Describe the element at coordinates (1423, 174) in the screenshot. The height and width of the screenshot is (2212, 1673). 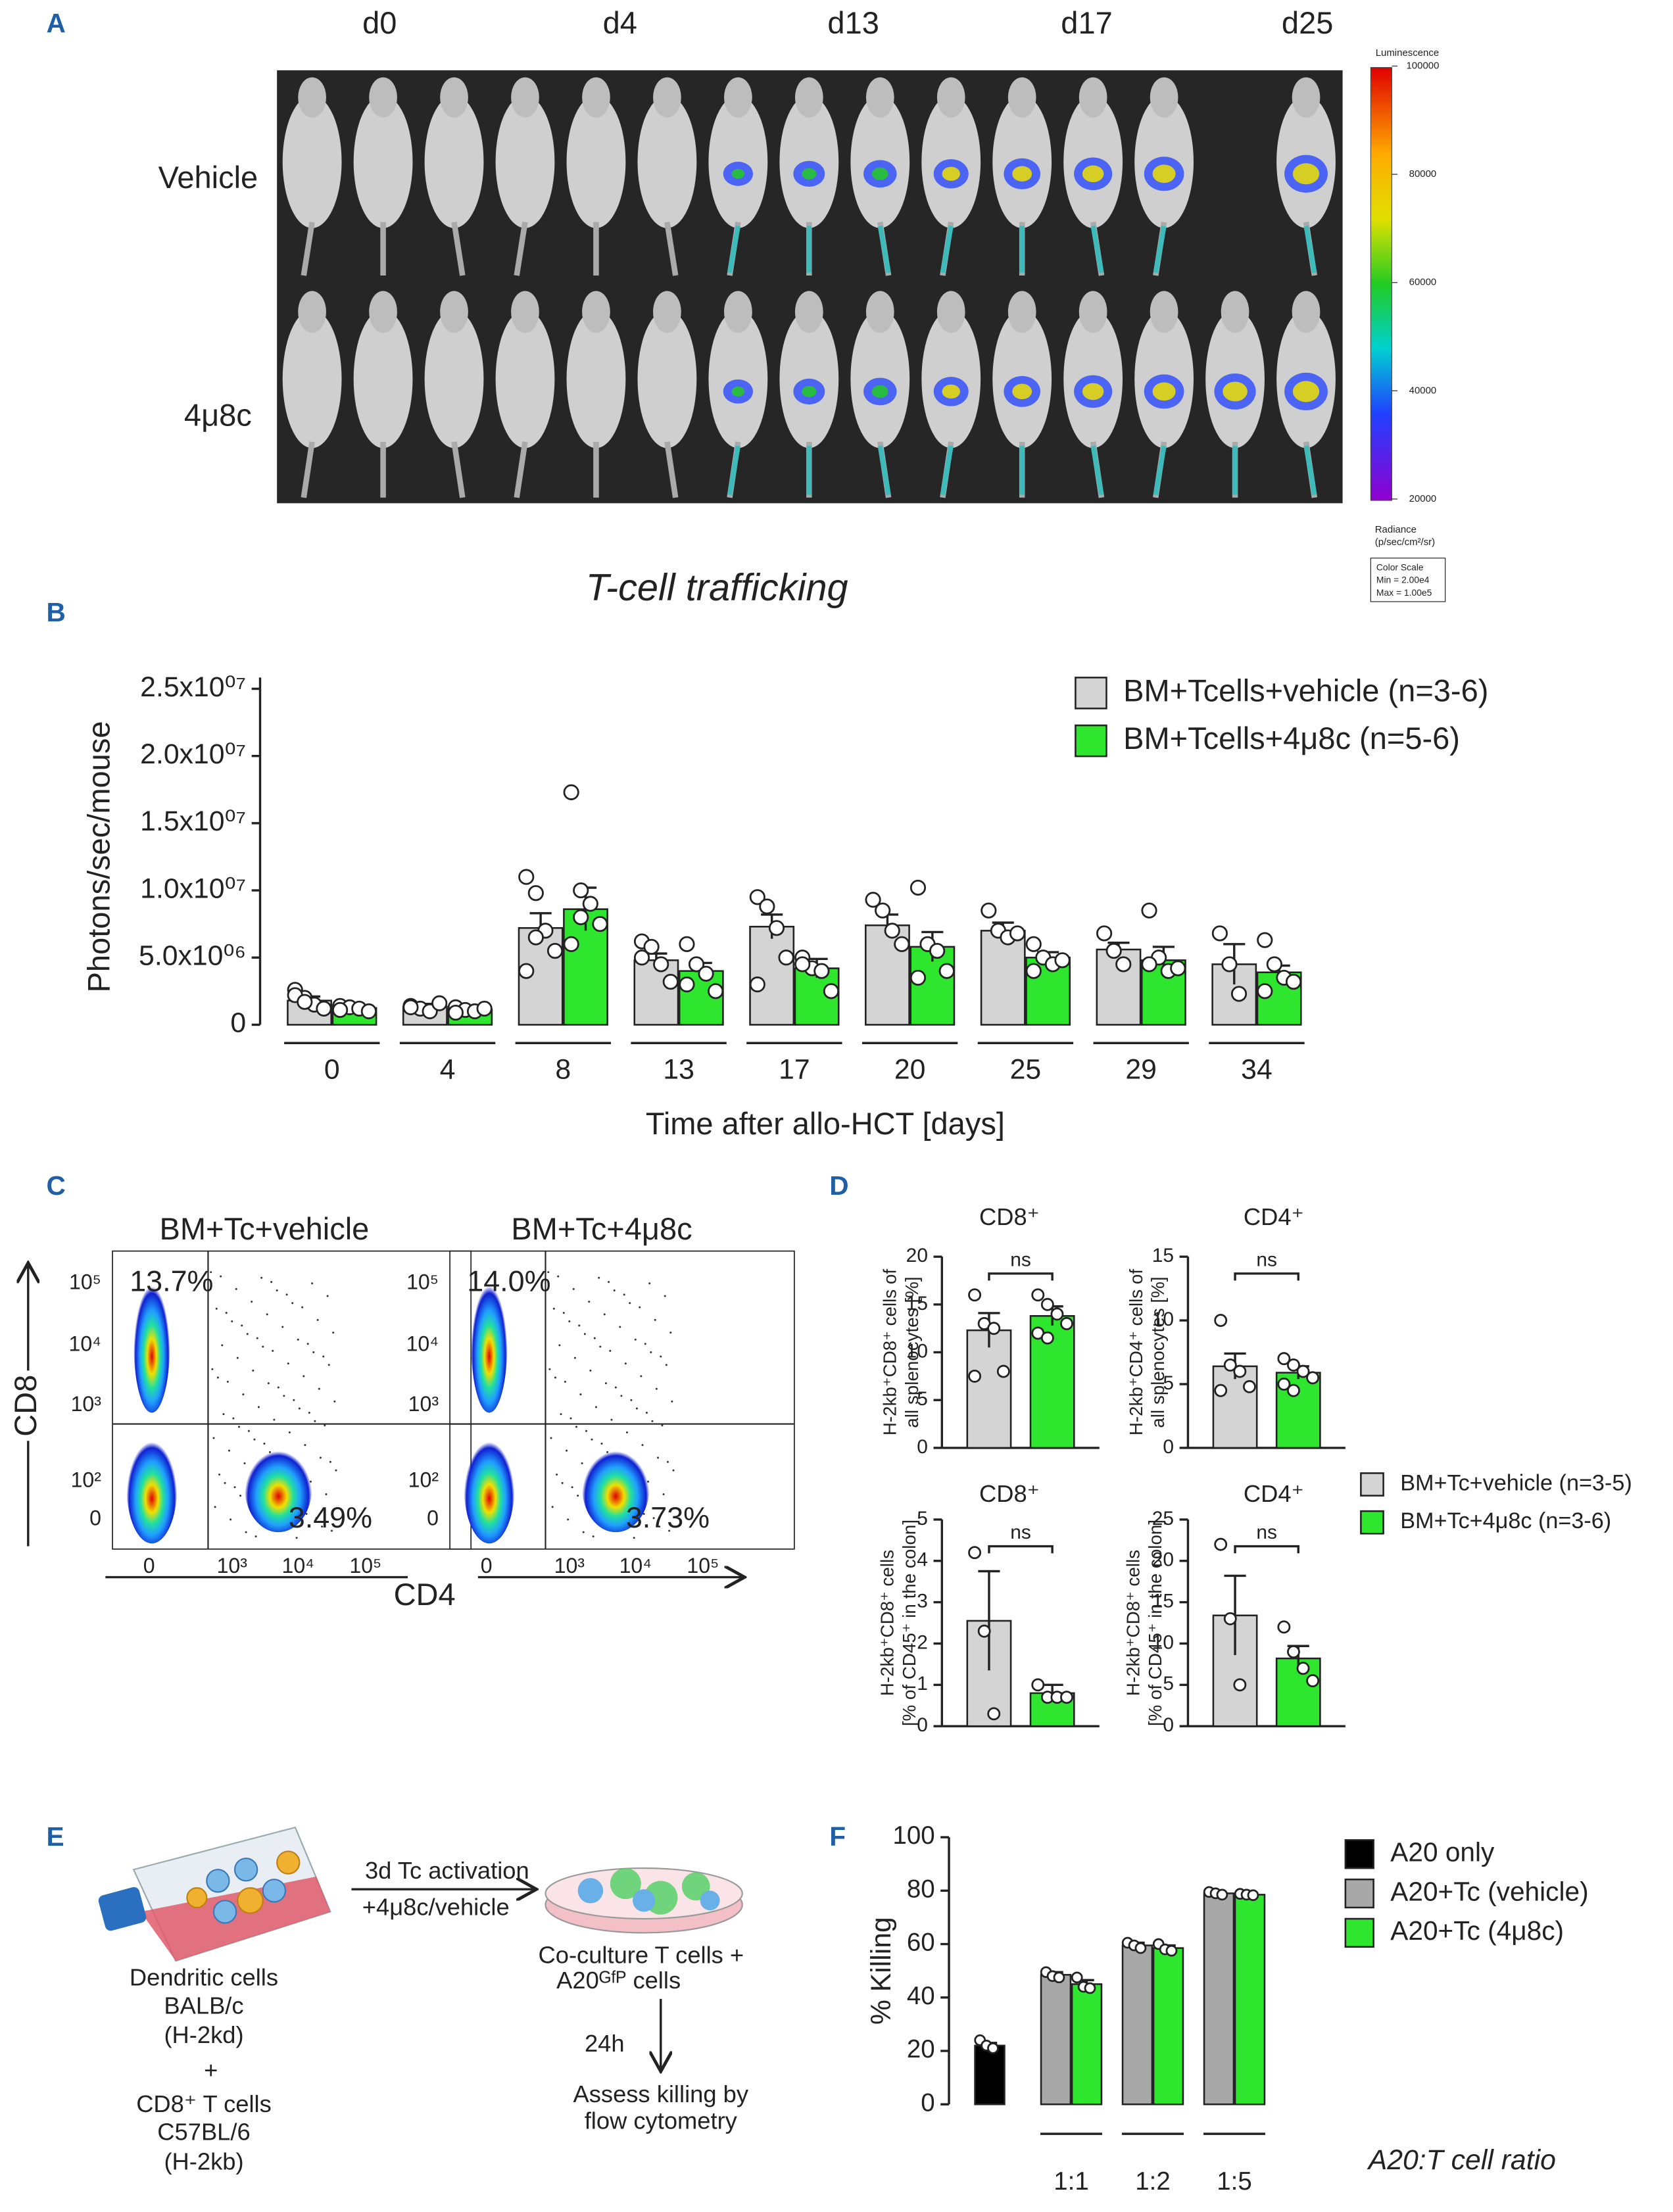
I see `scale-tick-label: 80000` at that location.